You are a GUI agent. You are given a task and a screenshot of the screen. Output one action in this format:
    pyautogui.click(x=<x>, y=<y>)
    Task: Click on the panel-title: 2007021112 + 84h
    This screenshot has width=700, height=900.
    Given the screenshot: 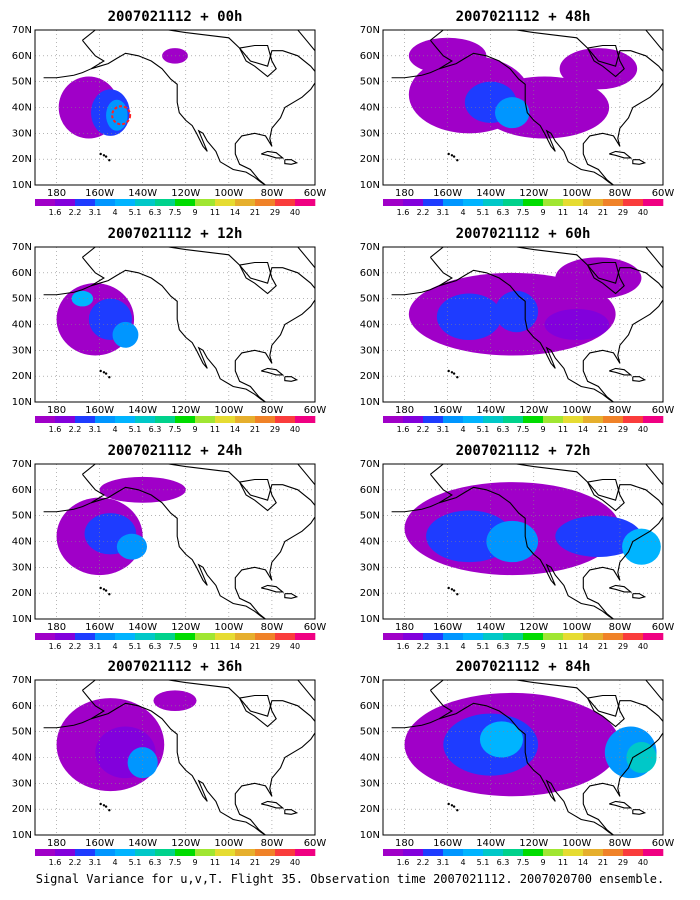 What is the action you would take?
    pyautogui.click(x=523, y=667)
    